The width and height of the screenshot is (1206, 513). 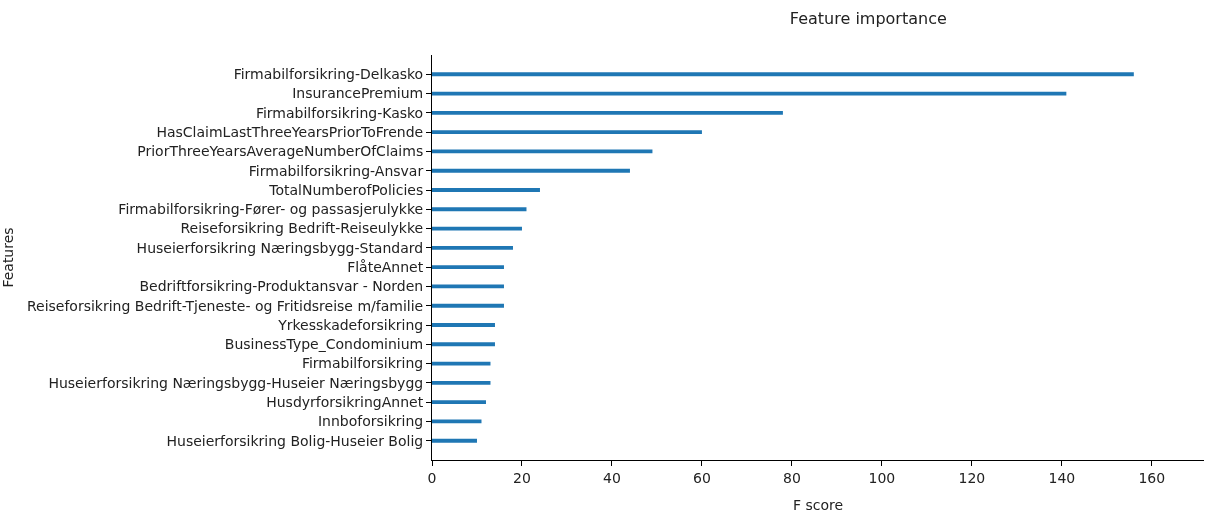 I want to click on y-tick-label: Firmabilforsikring, so click(x=362, y=363).